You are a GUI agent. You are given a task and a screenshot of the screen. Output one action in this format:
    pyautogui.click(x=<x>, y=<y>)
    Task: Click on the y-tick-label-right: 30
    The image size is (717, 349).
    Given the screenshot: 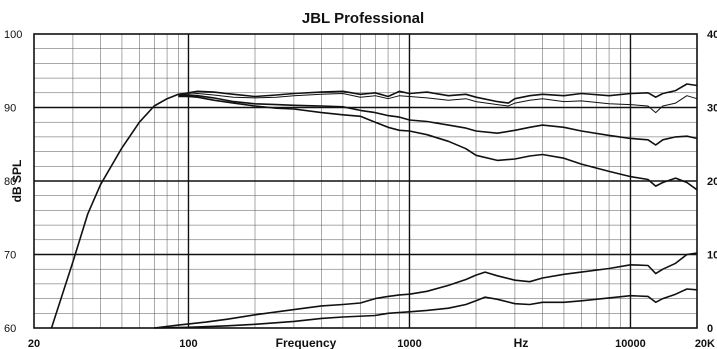 What is the action you would take?
    pyautogui.click(x=712, y=109)
    